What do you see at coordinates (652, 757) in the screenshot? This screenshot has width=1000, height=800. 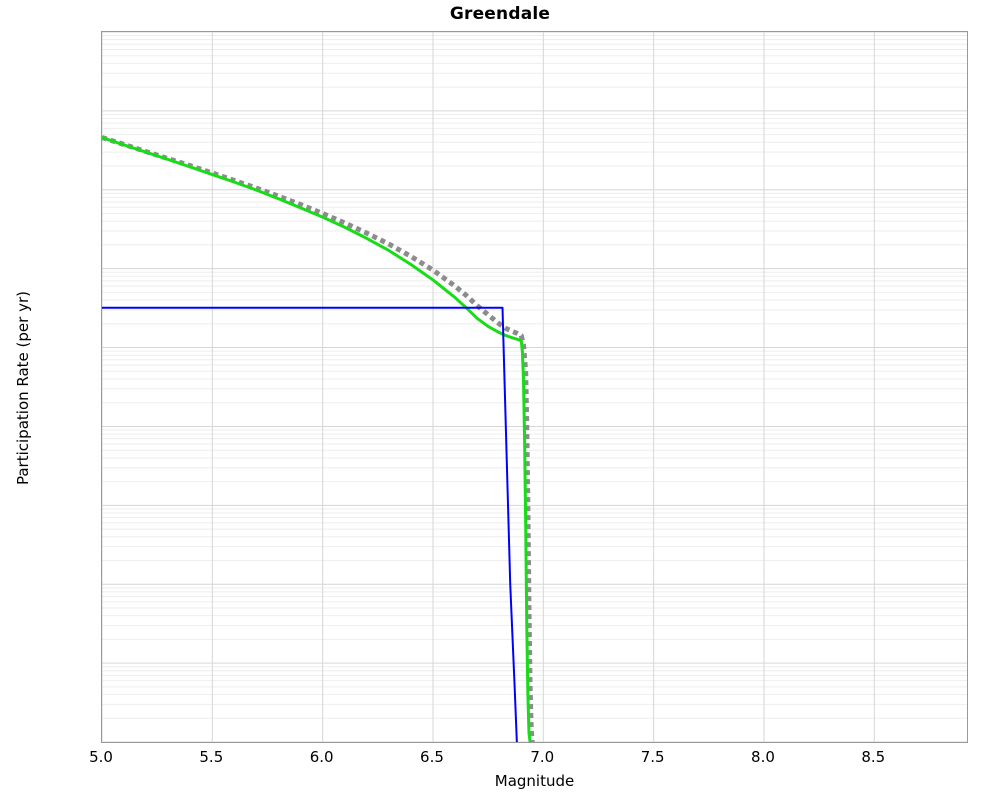 I see `x-tick-label: 7.5` at bounding box center [652, 757].